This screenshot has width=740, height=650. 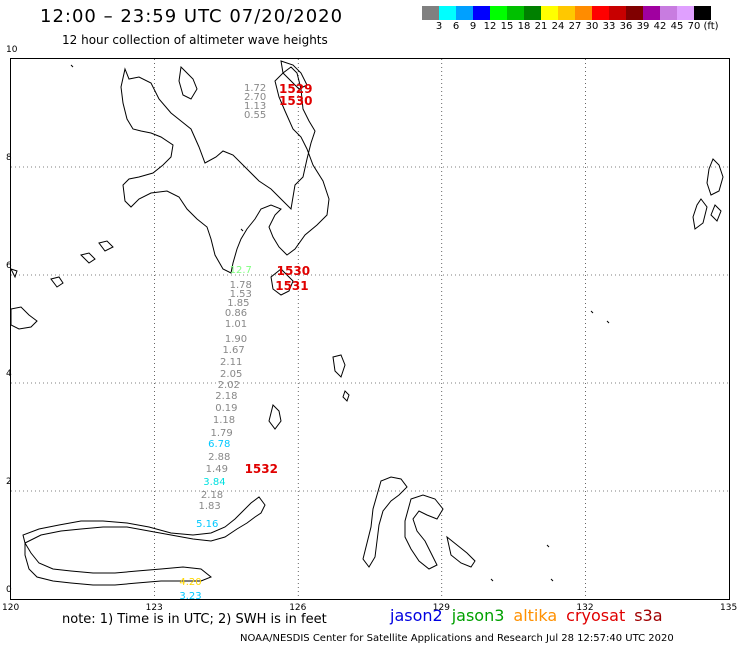 I want to click on coast-talaud, so click(x=708, y=194).